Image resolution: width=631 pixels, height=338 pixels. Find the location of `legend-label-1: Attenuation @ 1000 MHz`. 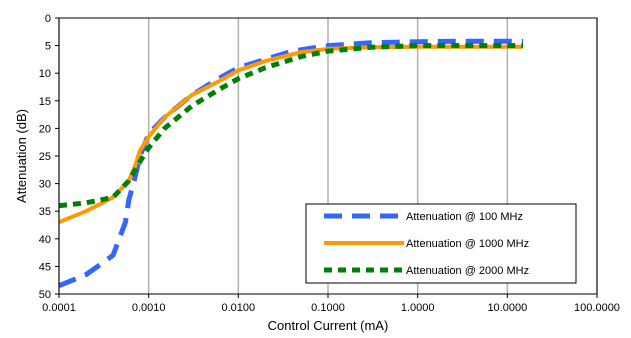

legend-label-1: Attenuation @ 1000 MHz is located at coordinates (467, 244).